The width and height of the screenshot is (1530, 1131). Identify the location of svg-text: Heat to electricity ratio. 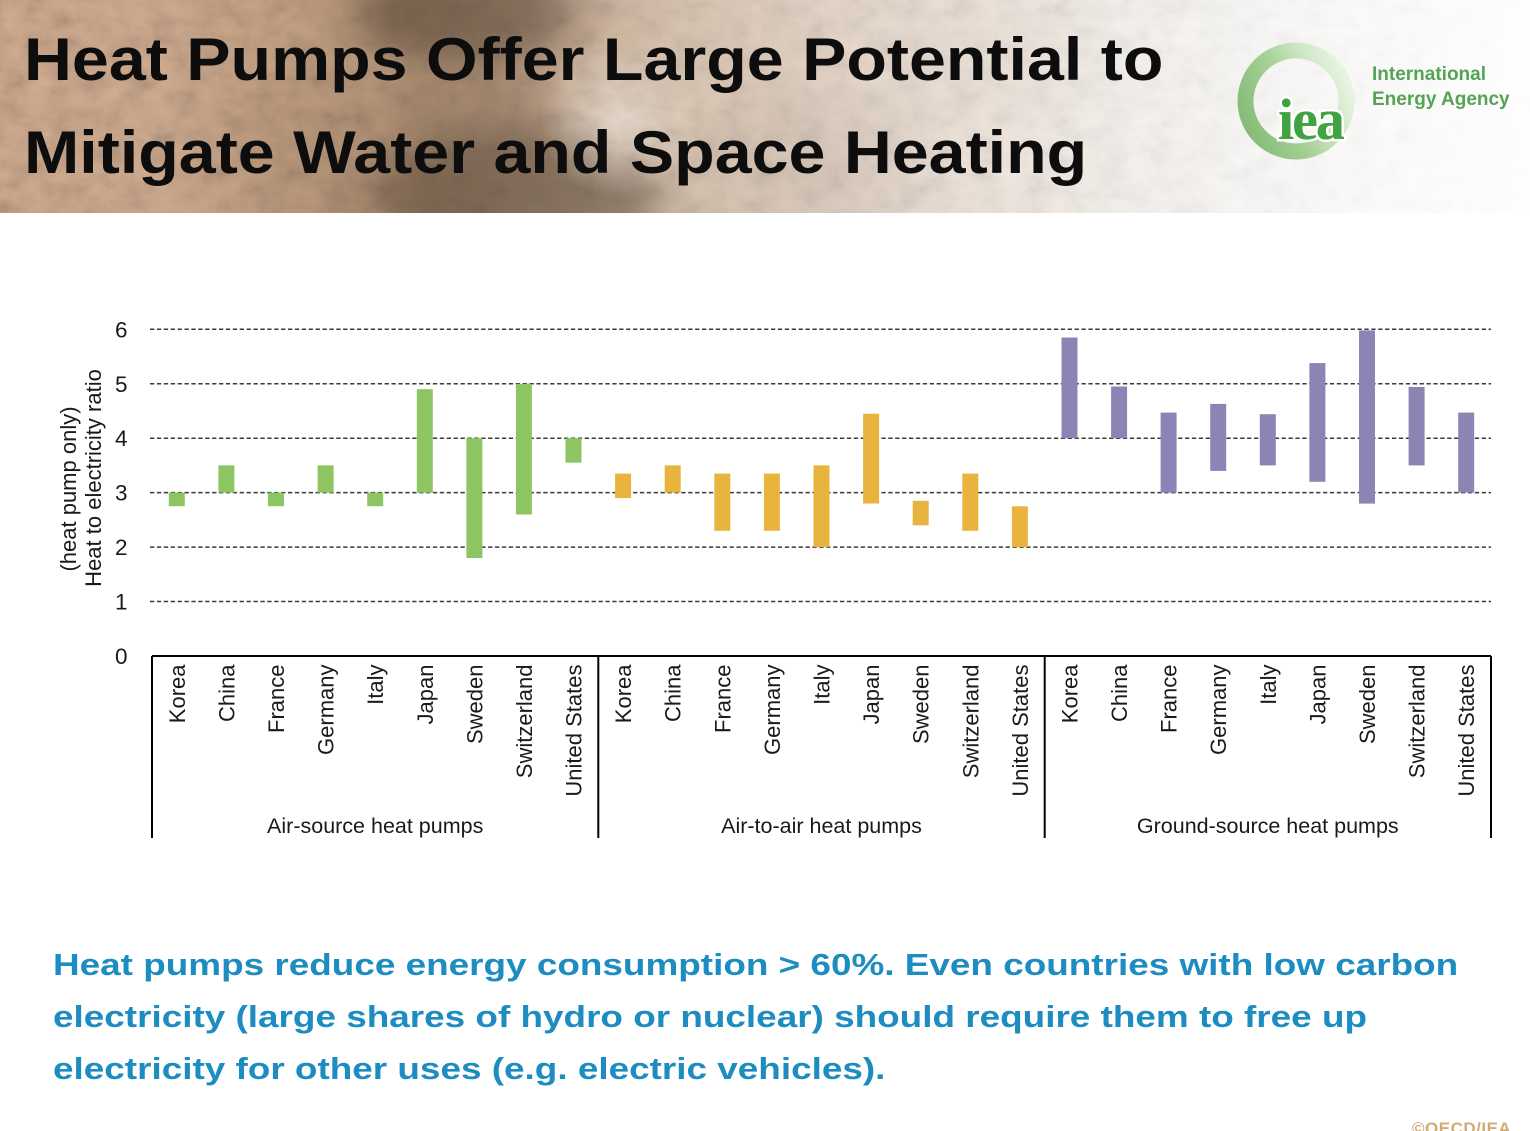
(93, 478).